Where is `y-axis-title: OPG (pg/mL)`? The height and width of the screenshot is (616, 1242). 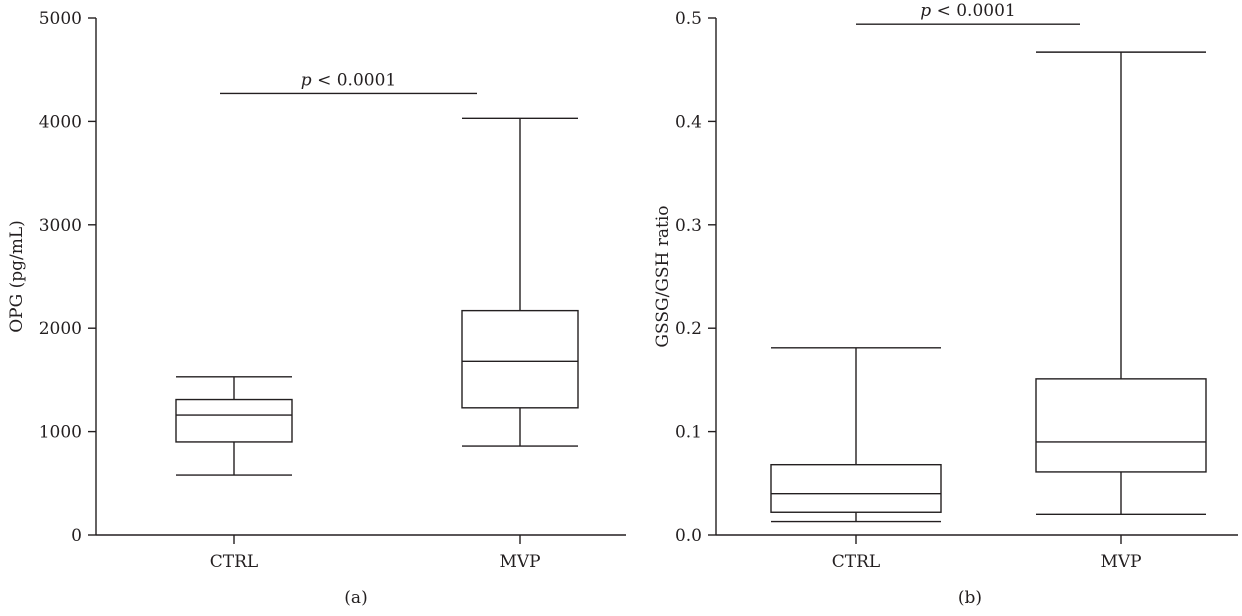 y-axis-title: OPG (pg/mL) is located at coordinates (17, 276).